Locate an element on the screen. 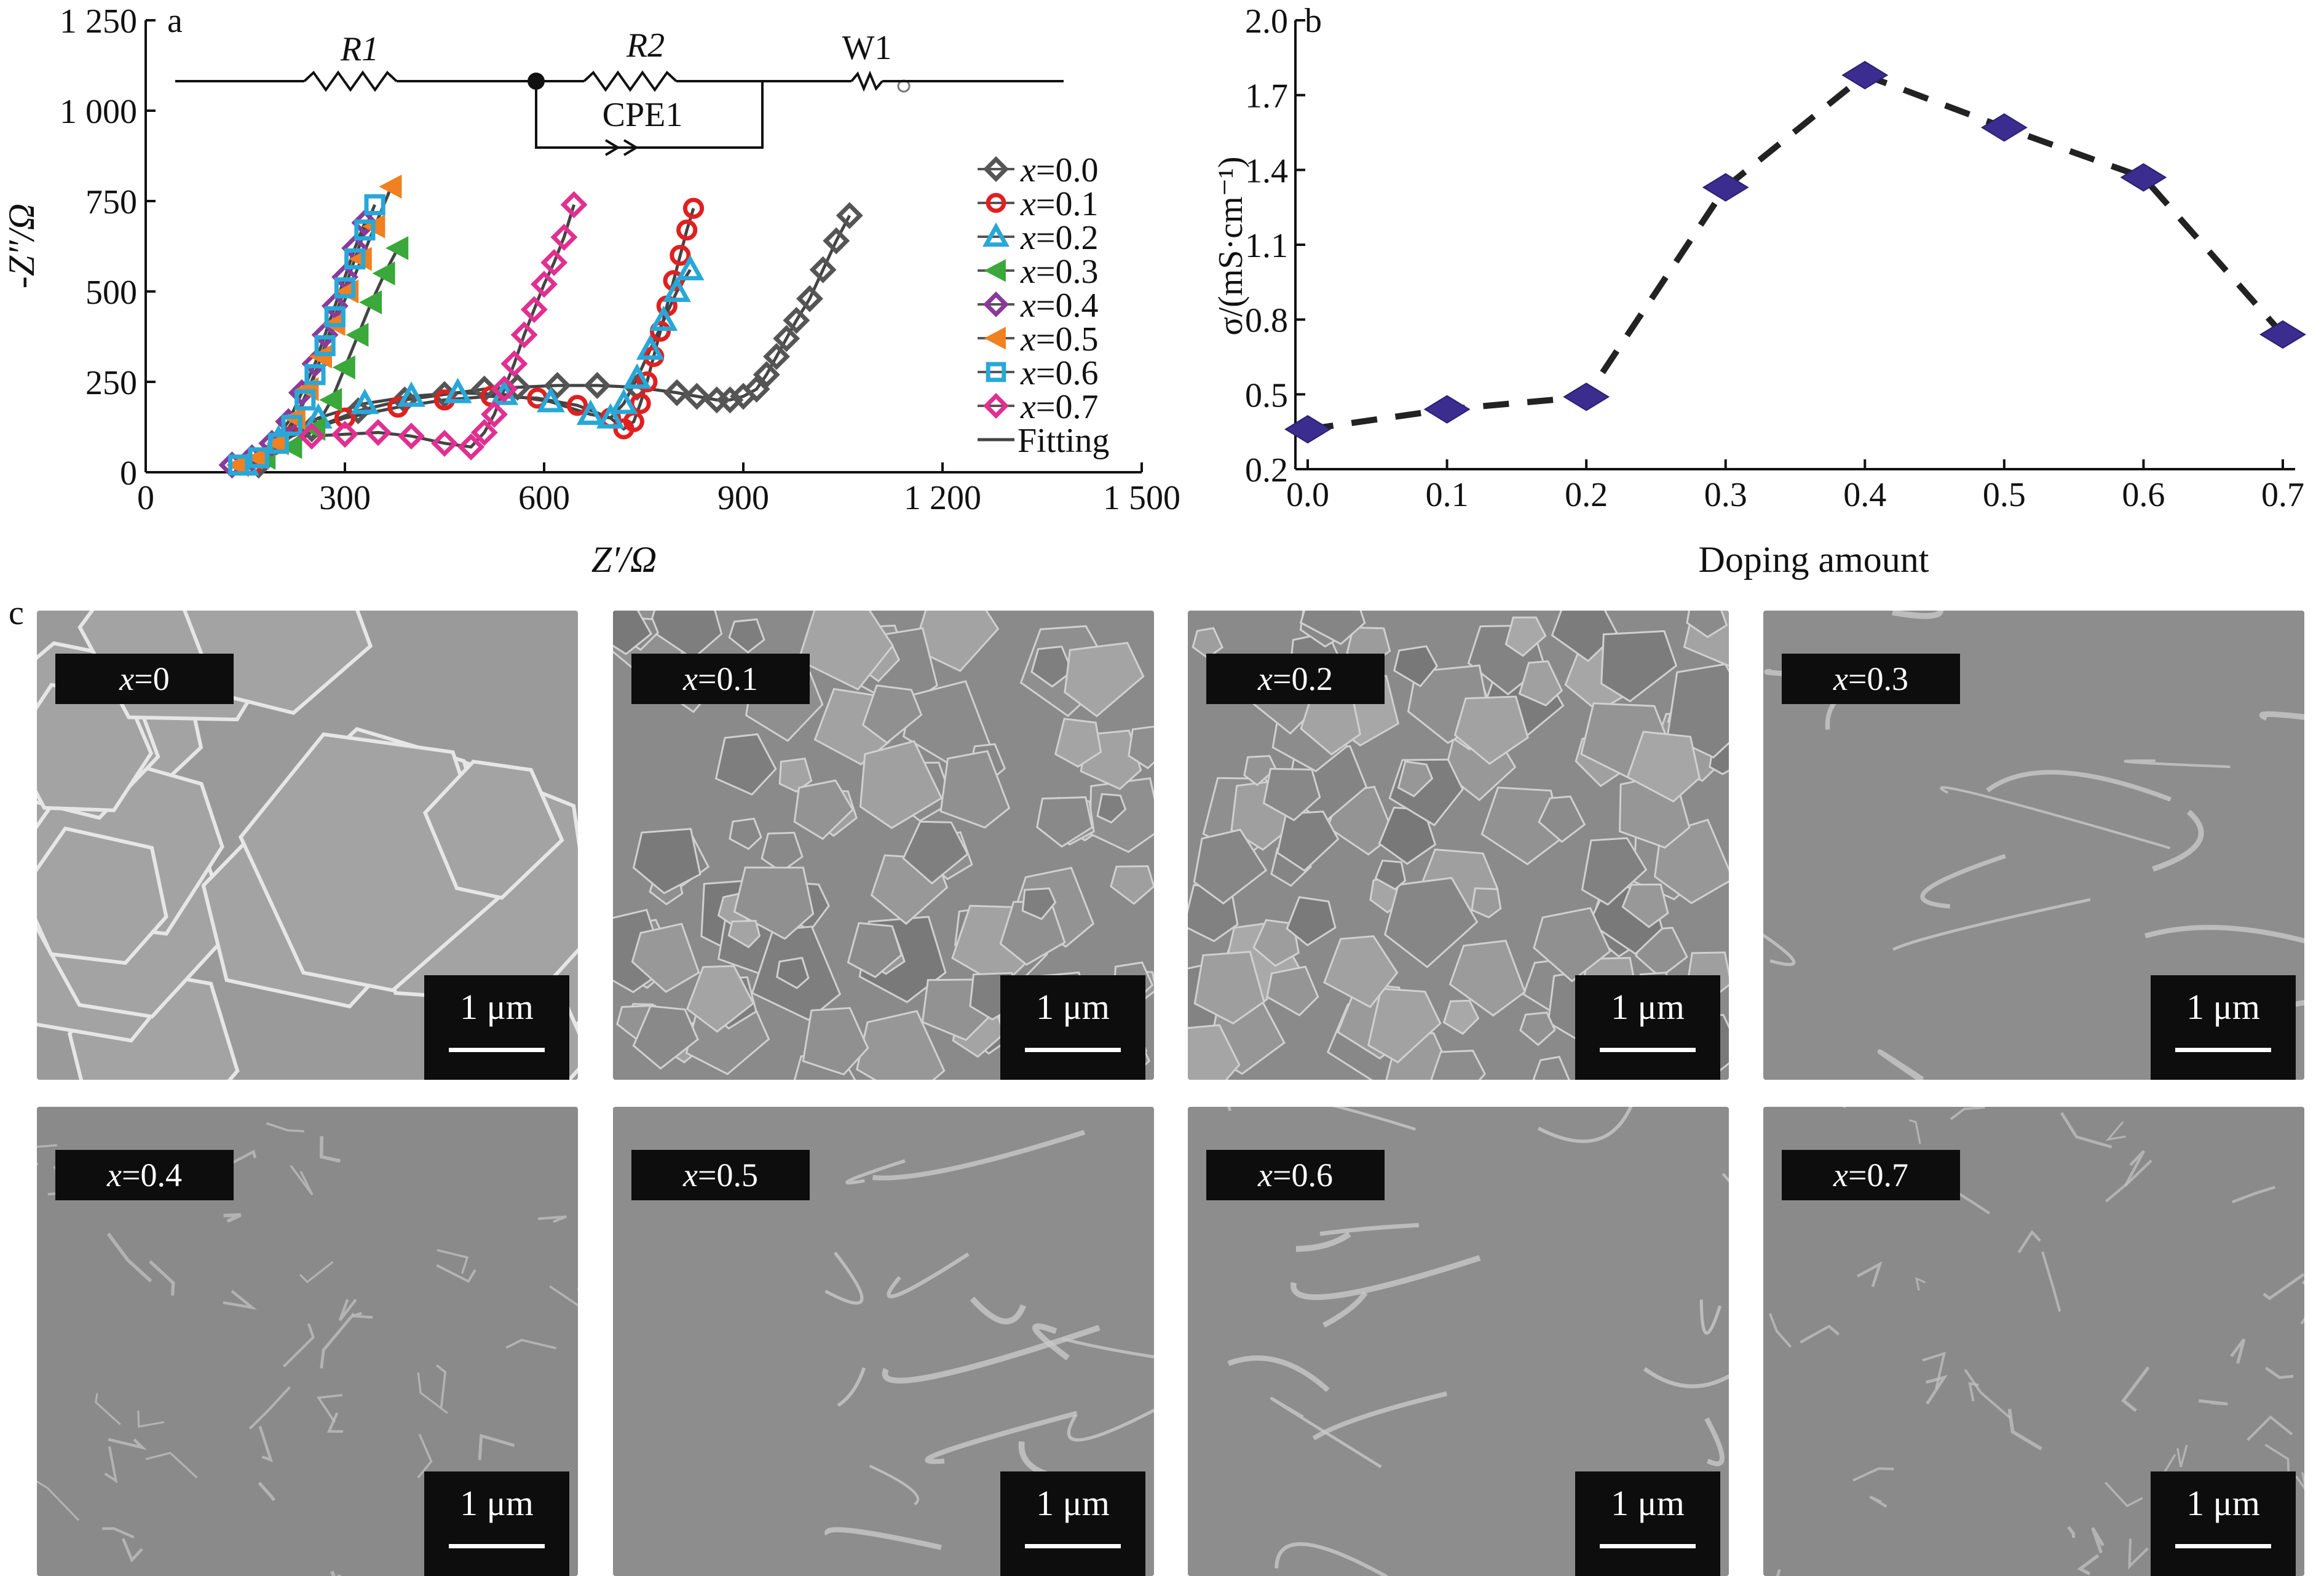 The height and width of the screenshot is (1576, 2324). legend-label: x=0.2 is located at coordinates (1059, 238).